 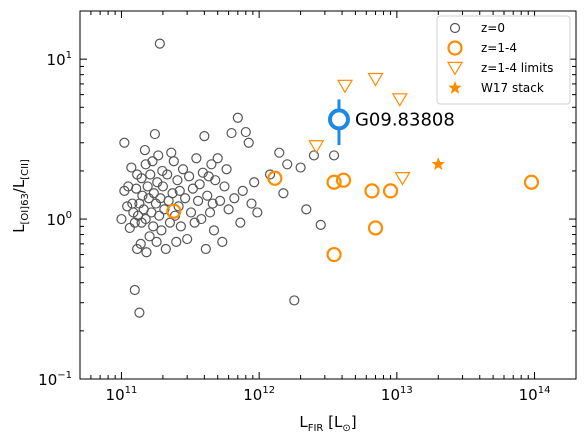 What do you see at coordinates (122, 394) in the screenshot?
I see `x-tick-label: 1011` at bounding box center [122, 394].